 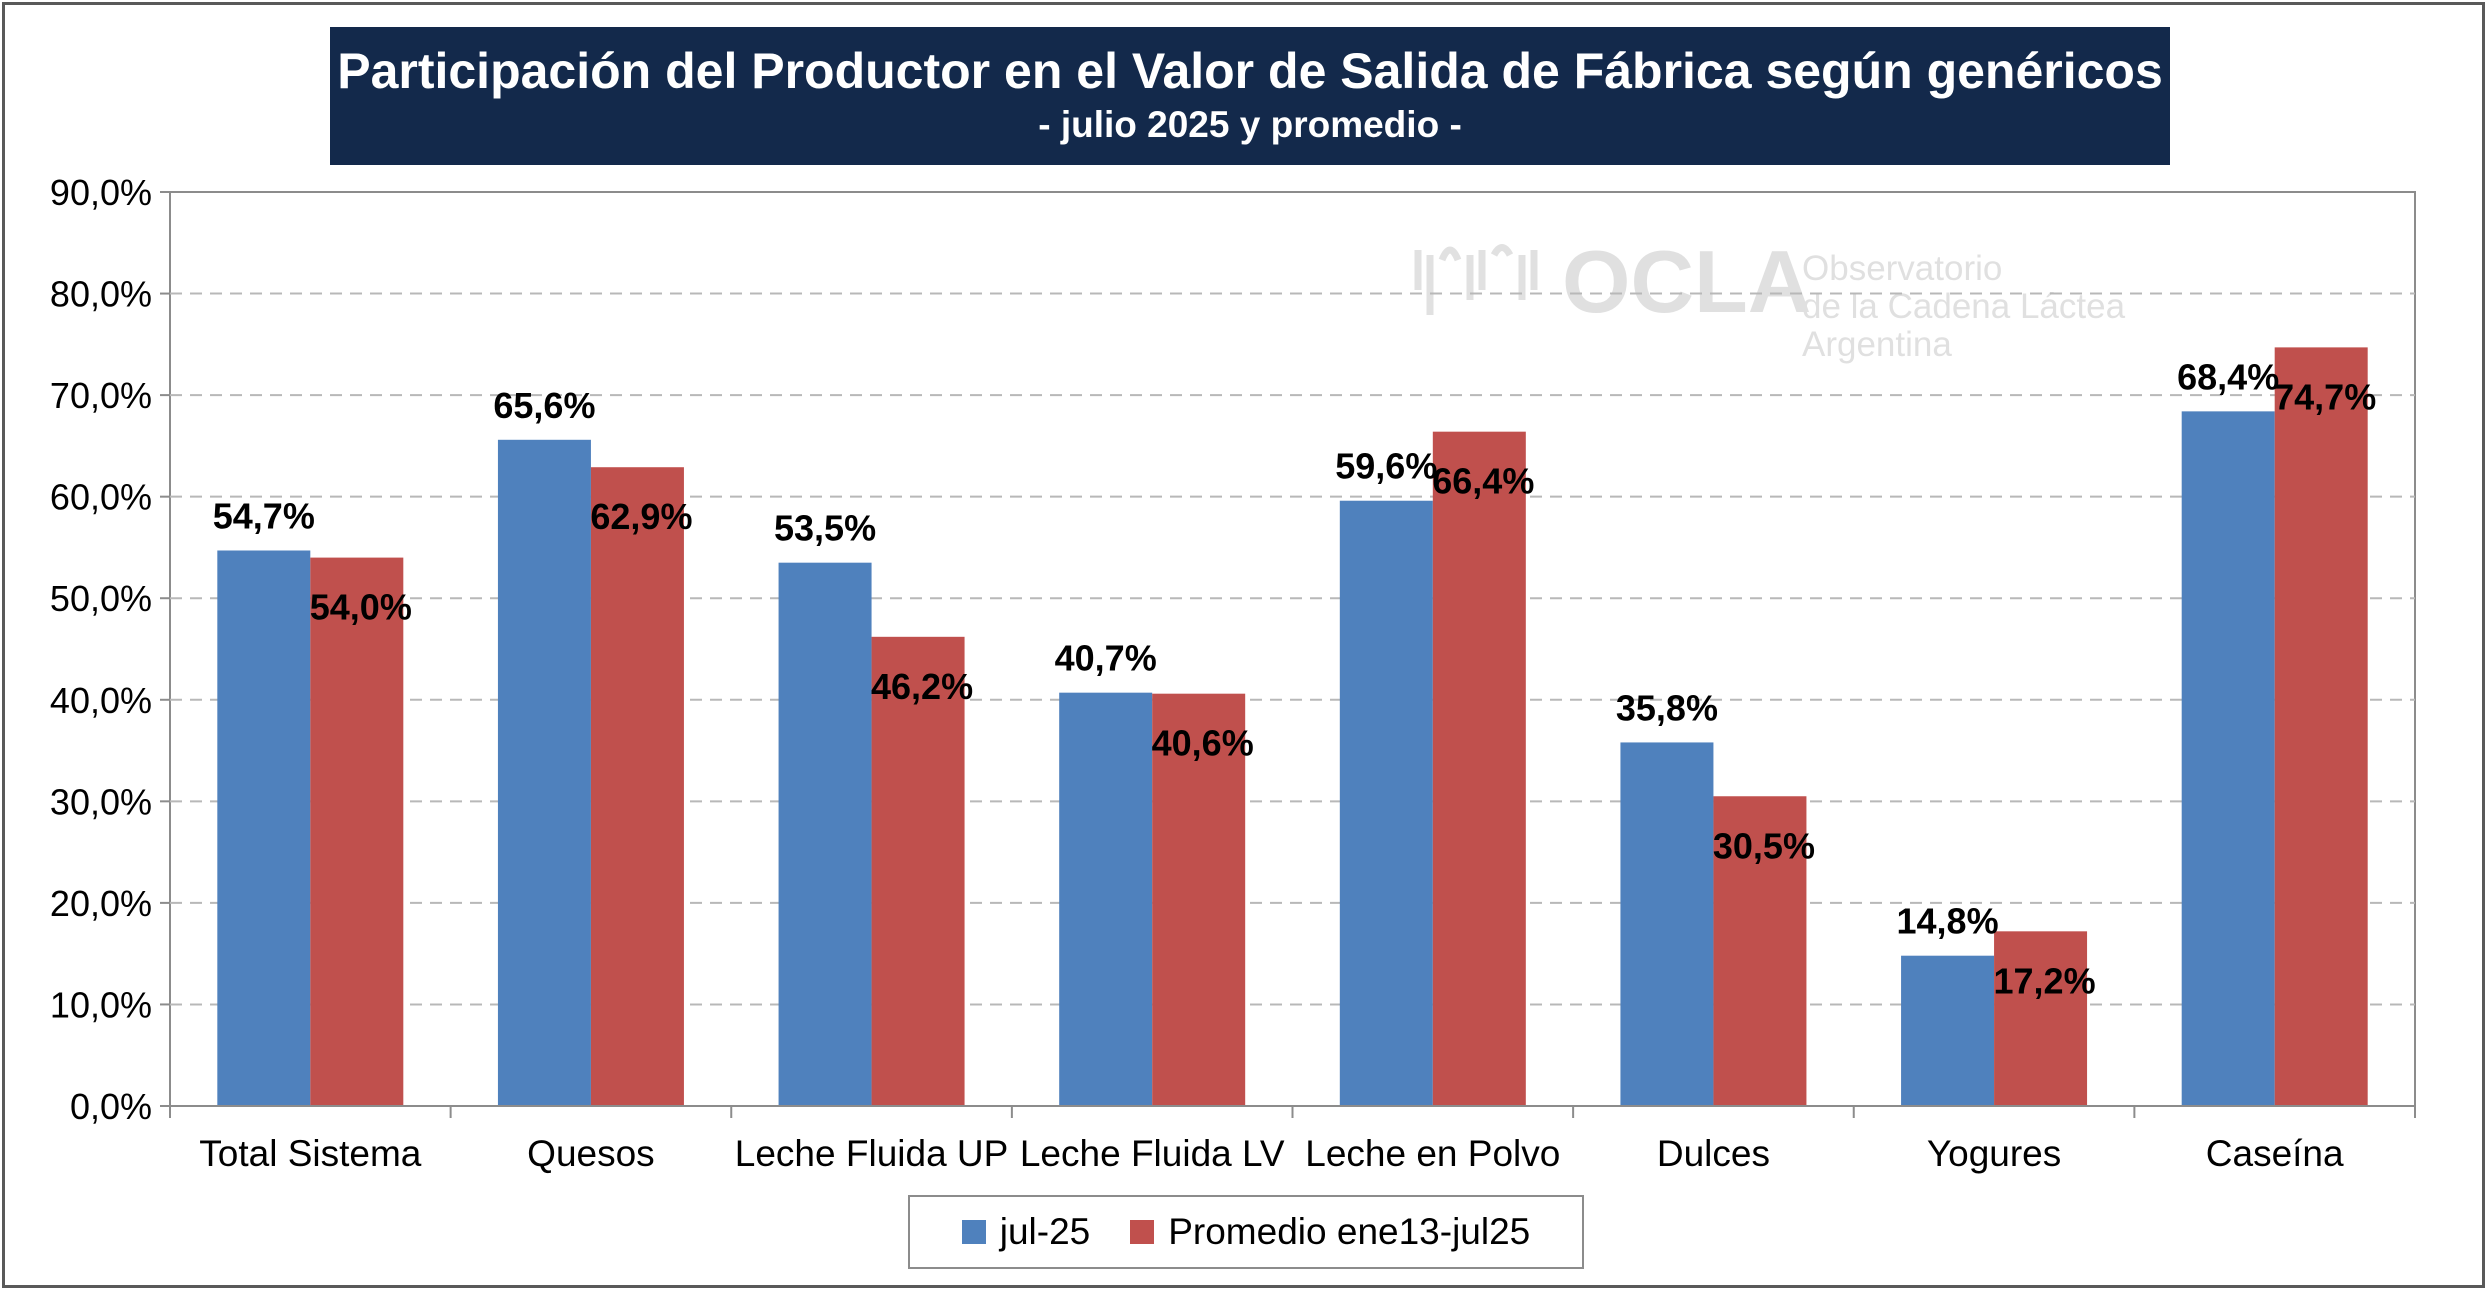 I want to click on data-label-jul25: 35,8%, so click(x=1667, y=707).